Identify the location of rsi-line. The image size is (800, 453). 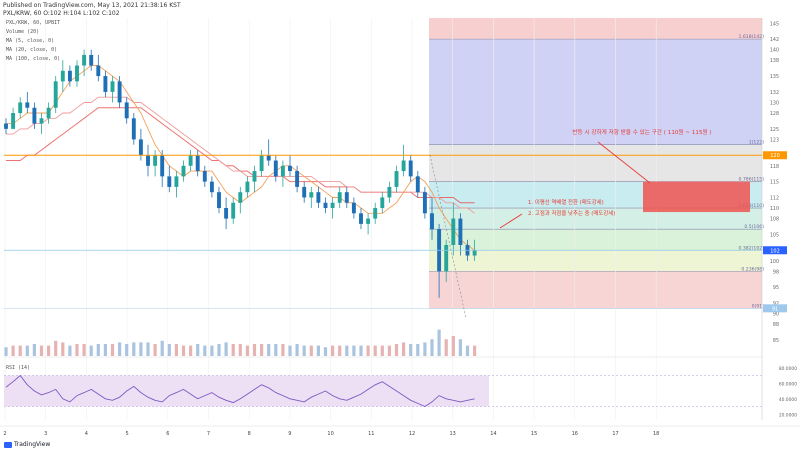
(240, 391).